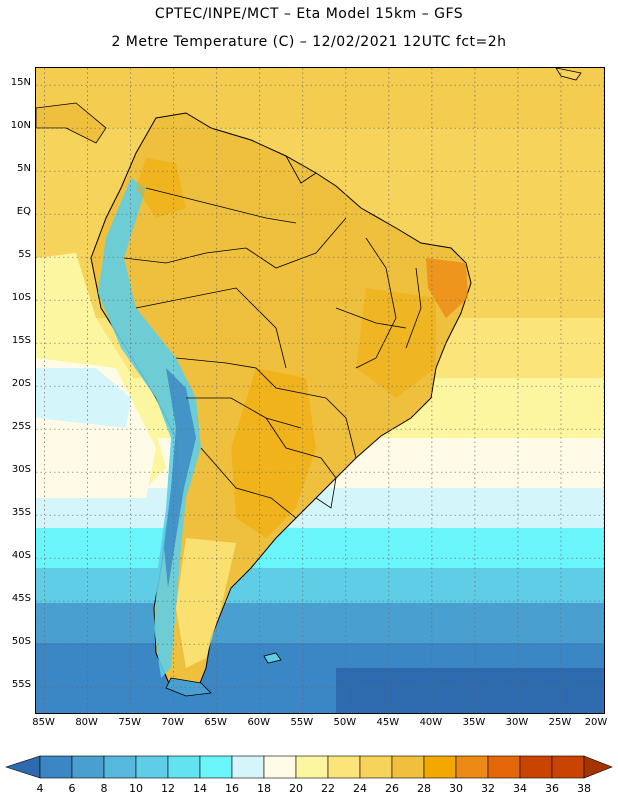  What do you see at coordinates (200, 788) in the screenshot?
I see `colorbar-tick-label: 14` at bounding box center [200, 788].